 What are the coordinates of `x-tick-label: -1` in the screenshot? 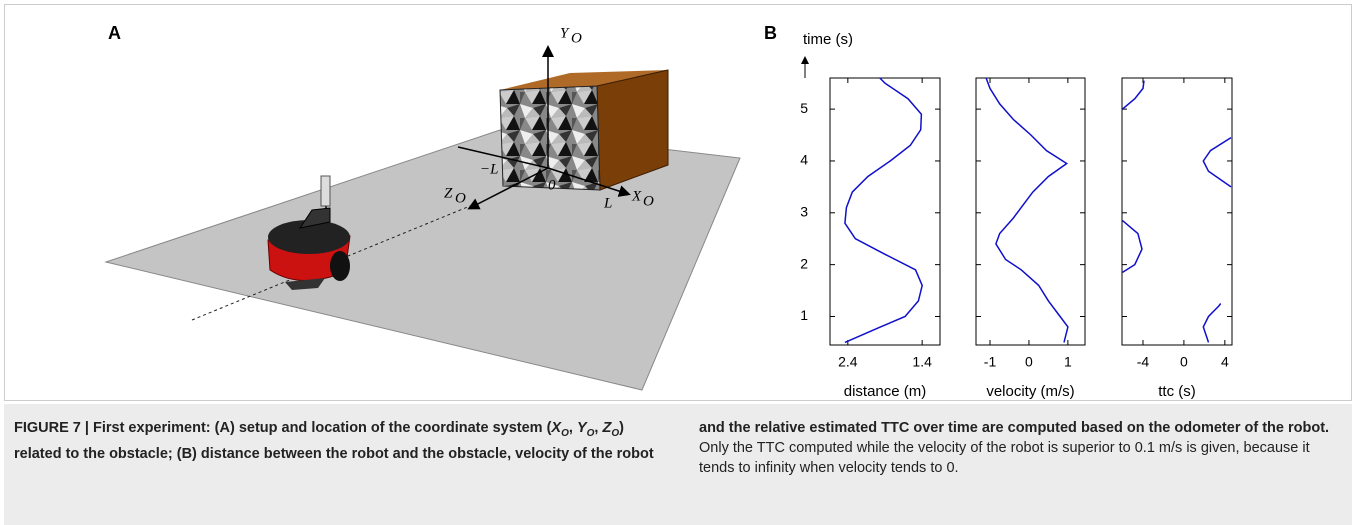 It's located at (990, 362).